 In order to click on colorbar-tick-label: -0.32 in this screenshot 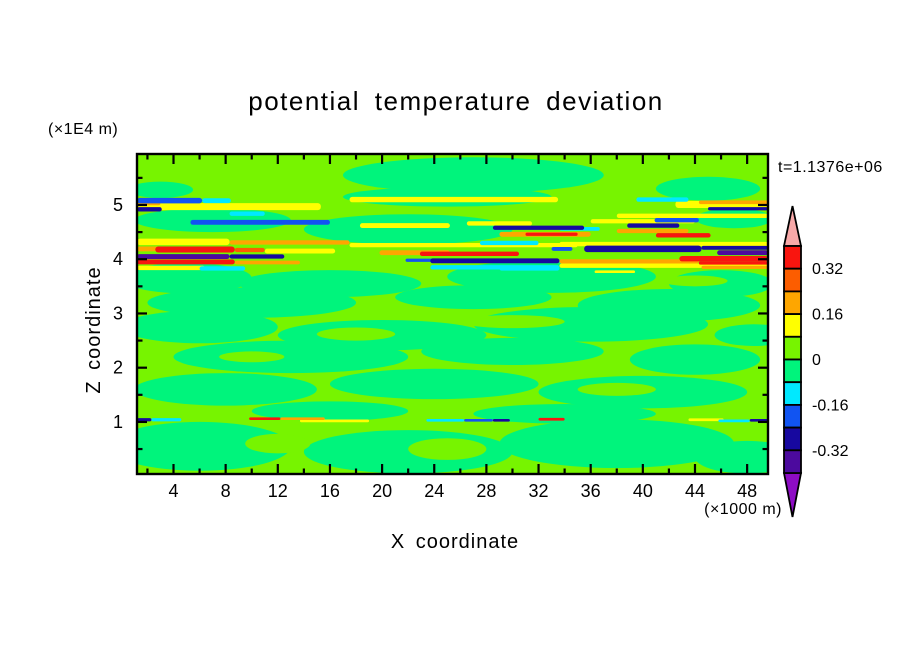, I will do `click(830, 451)`.